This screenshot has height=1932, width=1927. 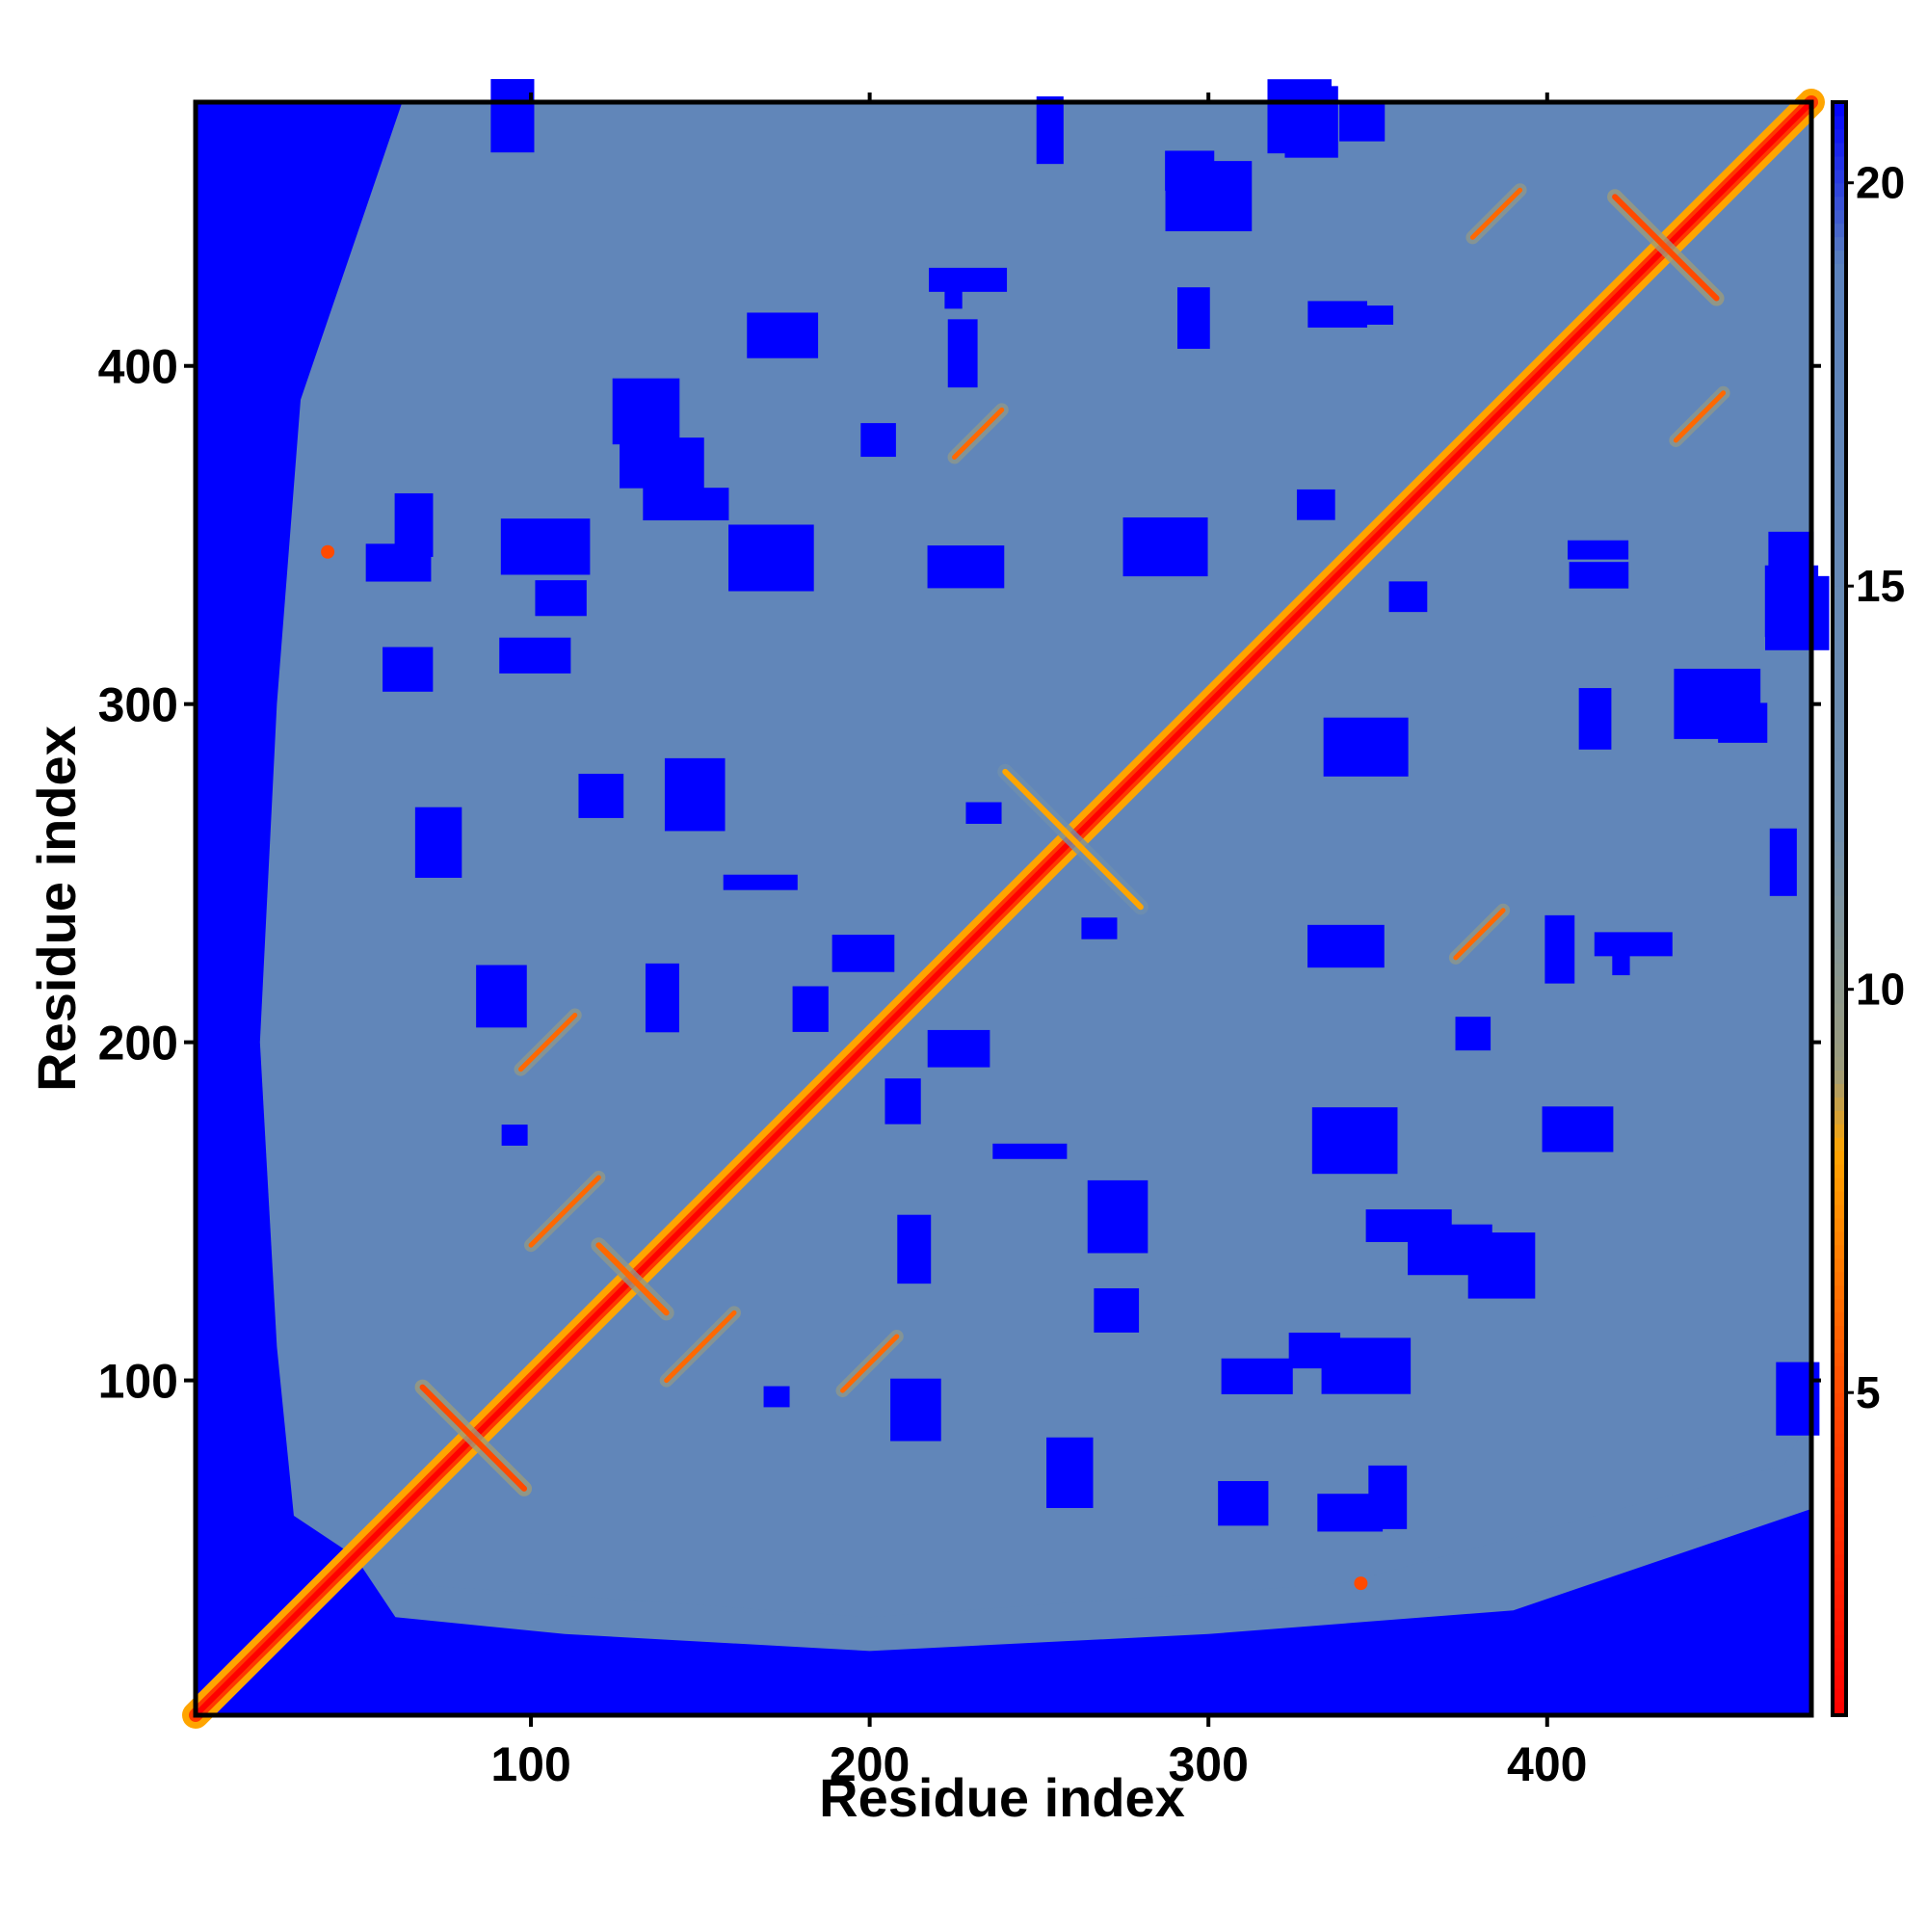 What do you see at coordinates (870, 1764) in the screenshot?
I see `x-tick-label: 200` at bounding box center [870, 1764].